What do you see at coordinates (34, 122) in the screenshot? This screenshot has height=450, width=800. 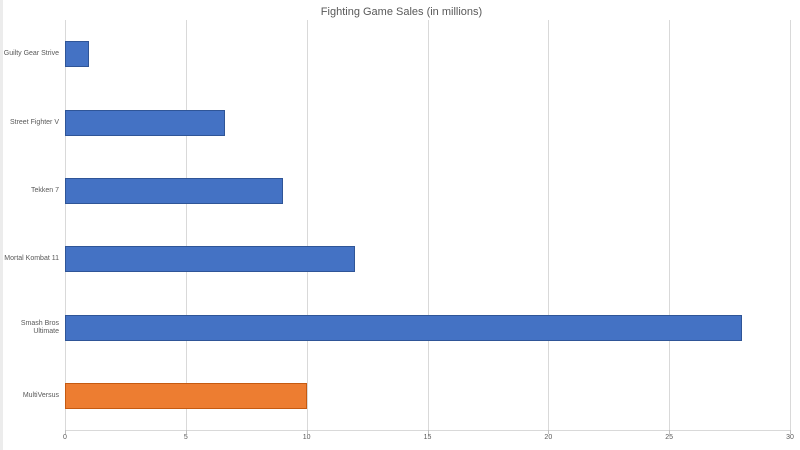 I see `category-label: Street Fighter V` at bounding box center [34, 122].